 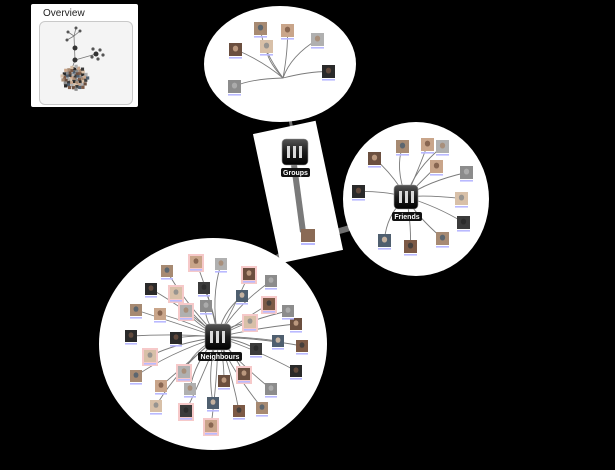 I want to click on neighbours-cluster-nodes, so click(x=216, y=345).